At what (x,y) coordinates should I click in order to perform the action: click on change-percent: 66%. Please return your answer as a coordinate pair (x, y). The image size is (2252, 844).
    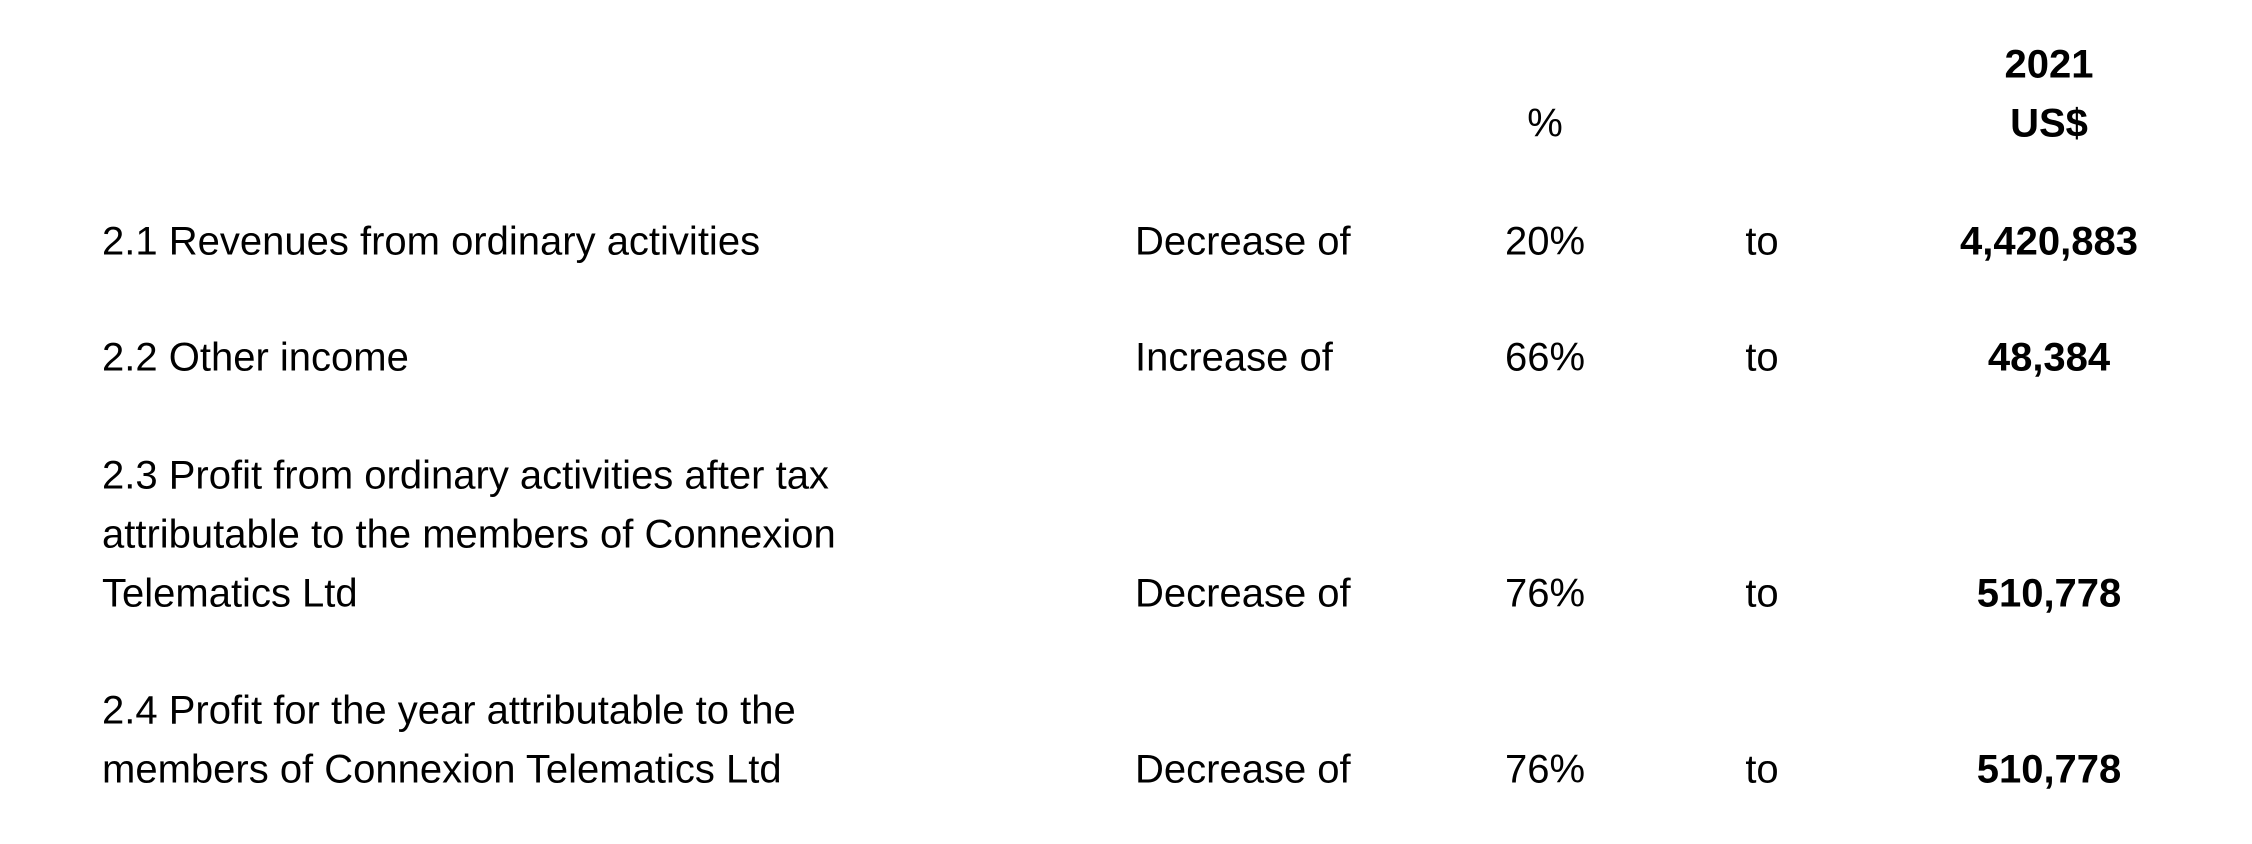
    Looking at the image, I should click on (1545, 358).